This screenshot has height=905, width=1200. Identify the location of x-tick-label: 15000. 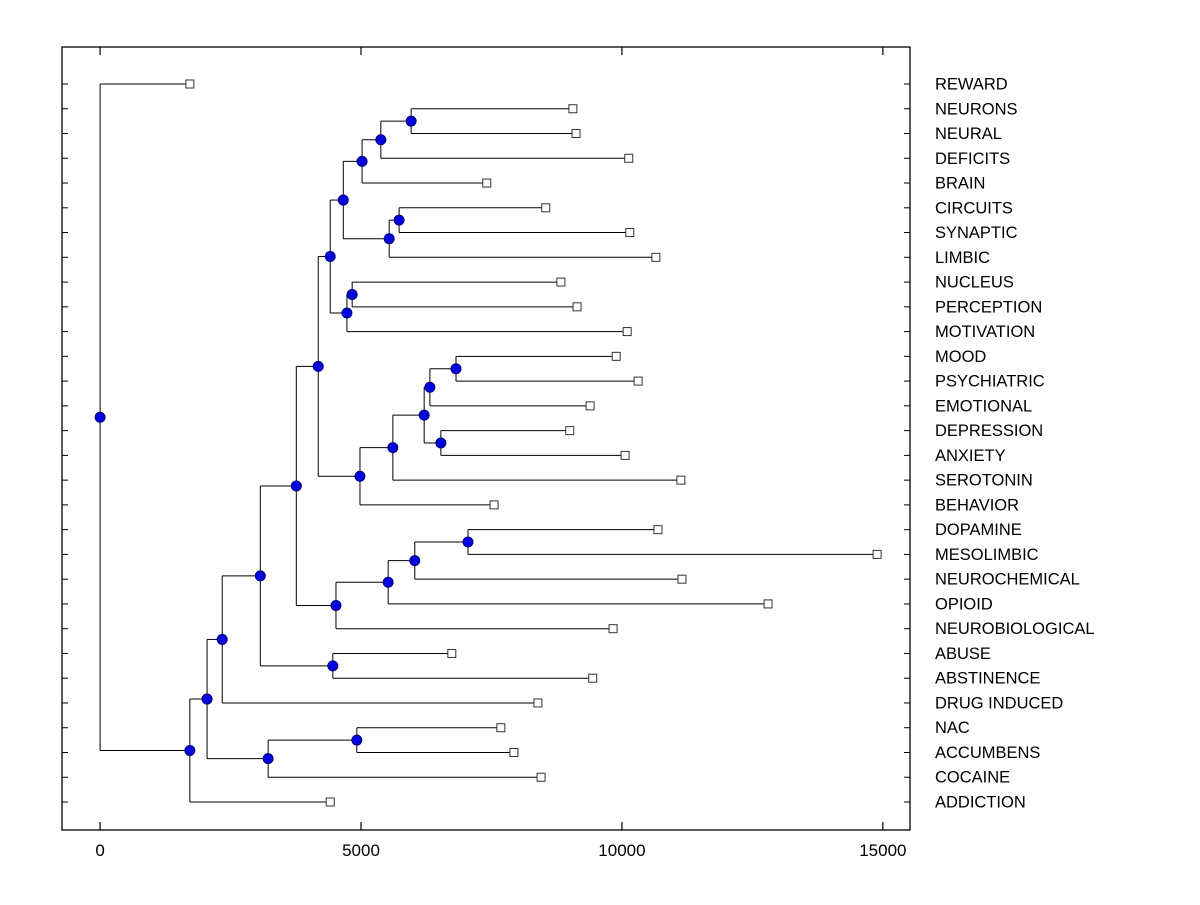
(882, 850).